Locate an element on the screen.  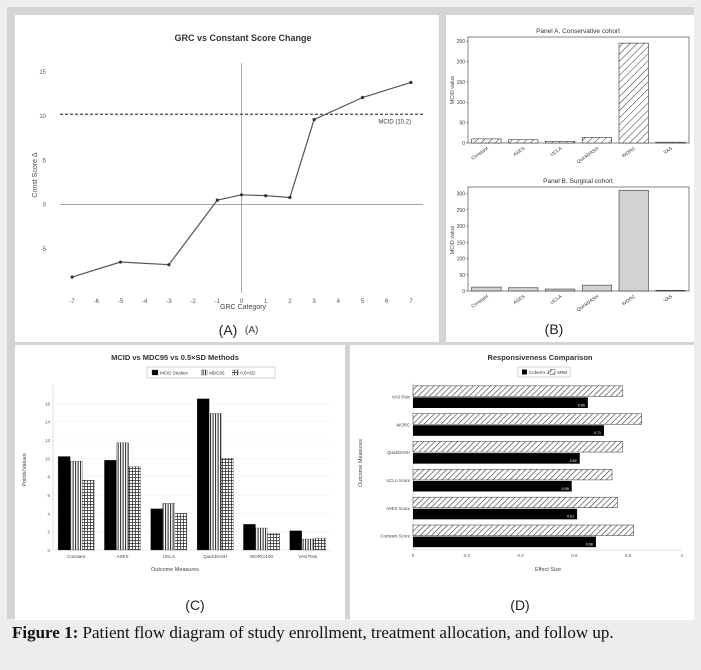
legend-label: MDC95 is located at coordinates (217, 373).